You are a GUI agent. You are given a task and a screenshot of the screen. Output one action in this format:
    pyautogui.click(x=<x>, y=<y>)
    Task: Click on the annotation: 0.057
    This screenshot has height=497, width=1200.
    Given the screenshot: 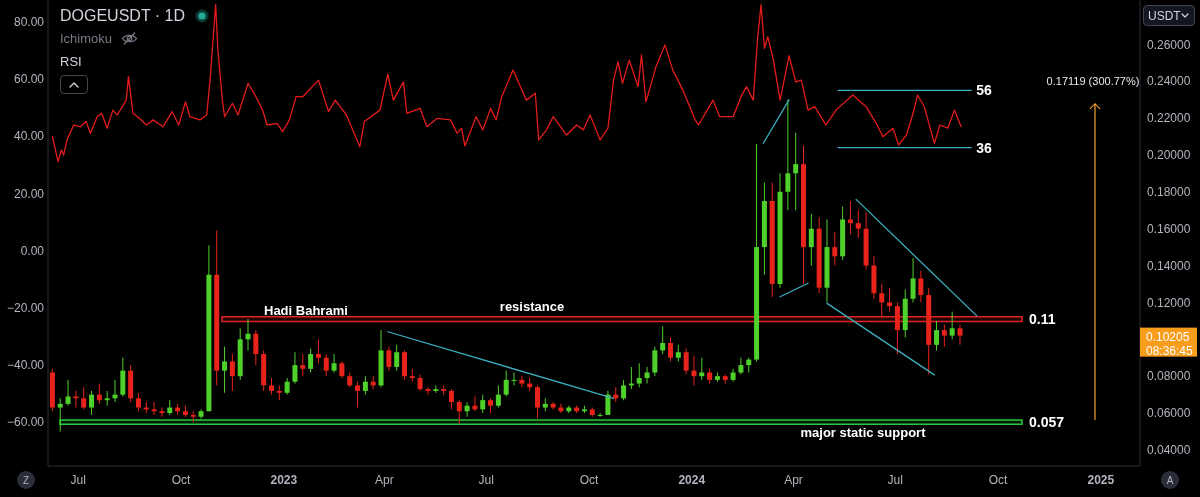 What is the action you would take?
    pyautogui.click(x=1047, y=422)
    